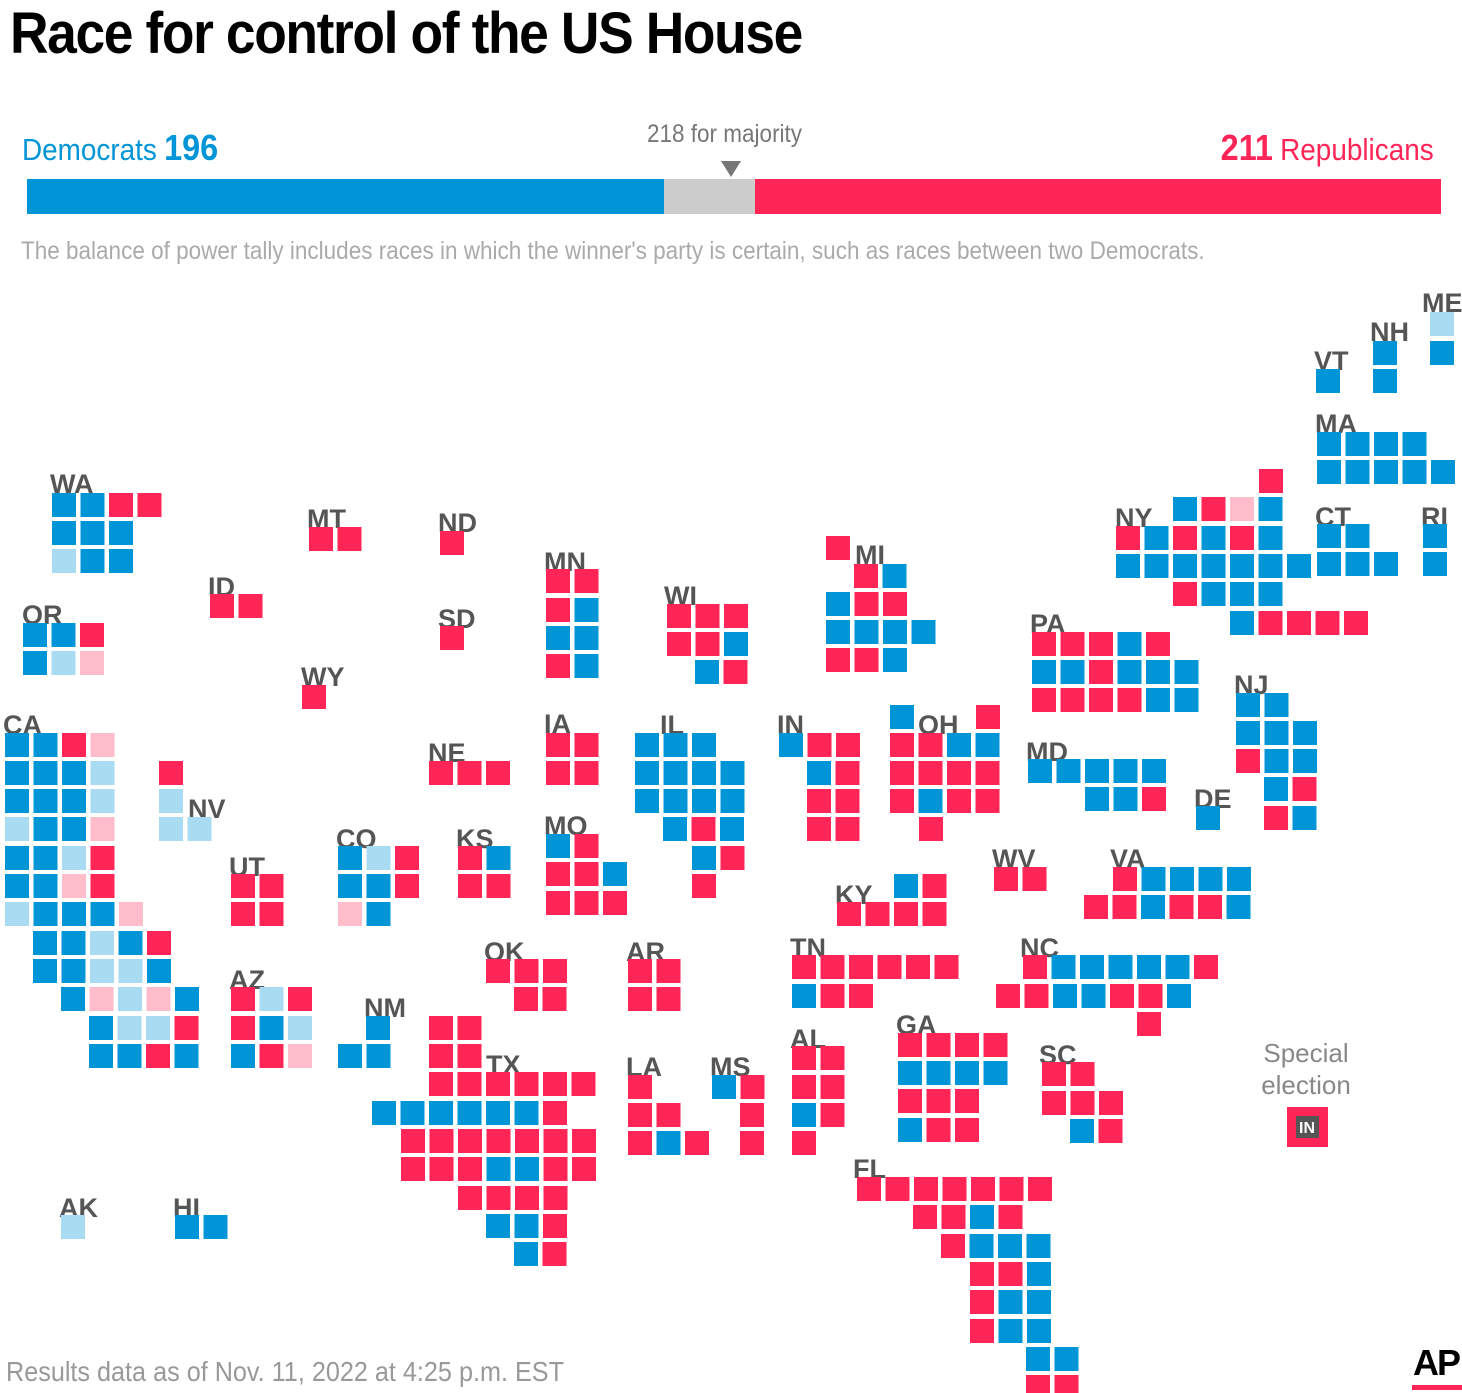  I want to click on state-wy: WY, so click(323, 685).